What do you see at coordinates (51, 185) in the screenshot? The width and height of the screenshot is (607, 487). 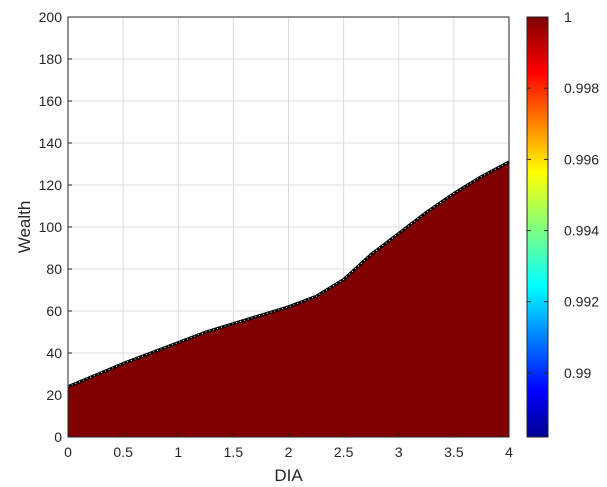 I see `y-tick-label: 120` at bounding box center [51, 185].